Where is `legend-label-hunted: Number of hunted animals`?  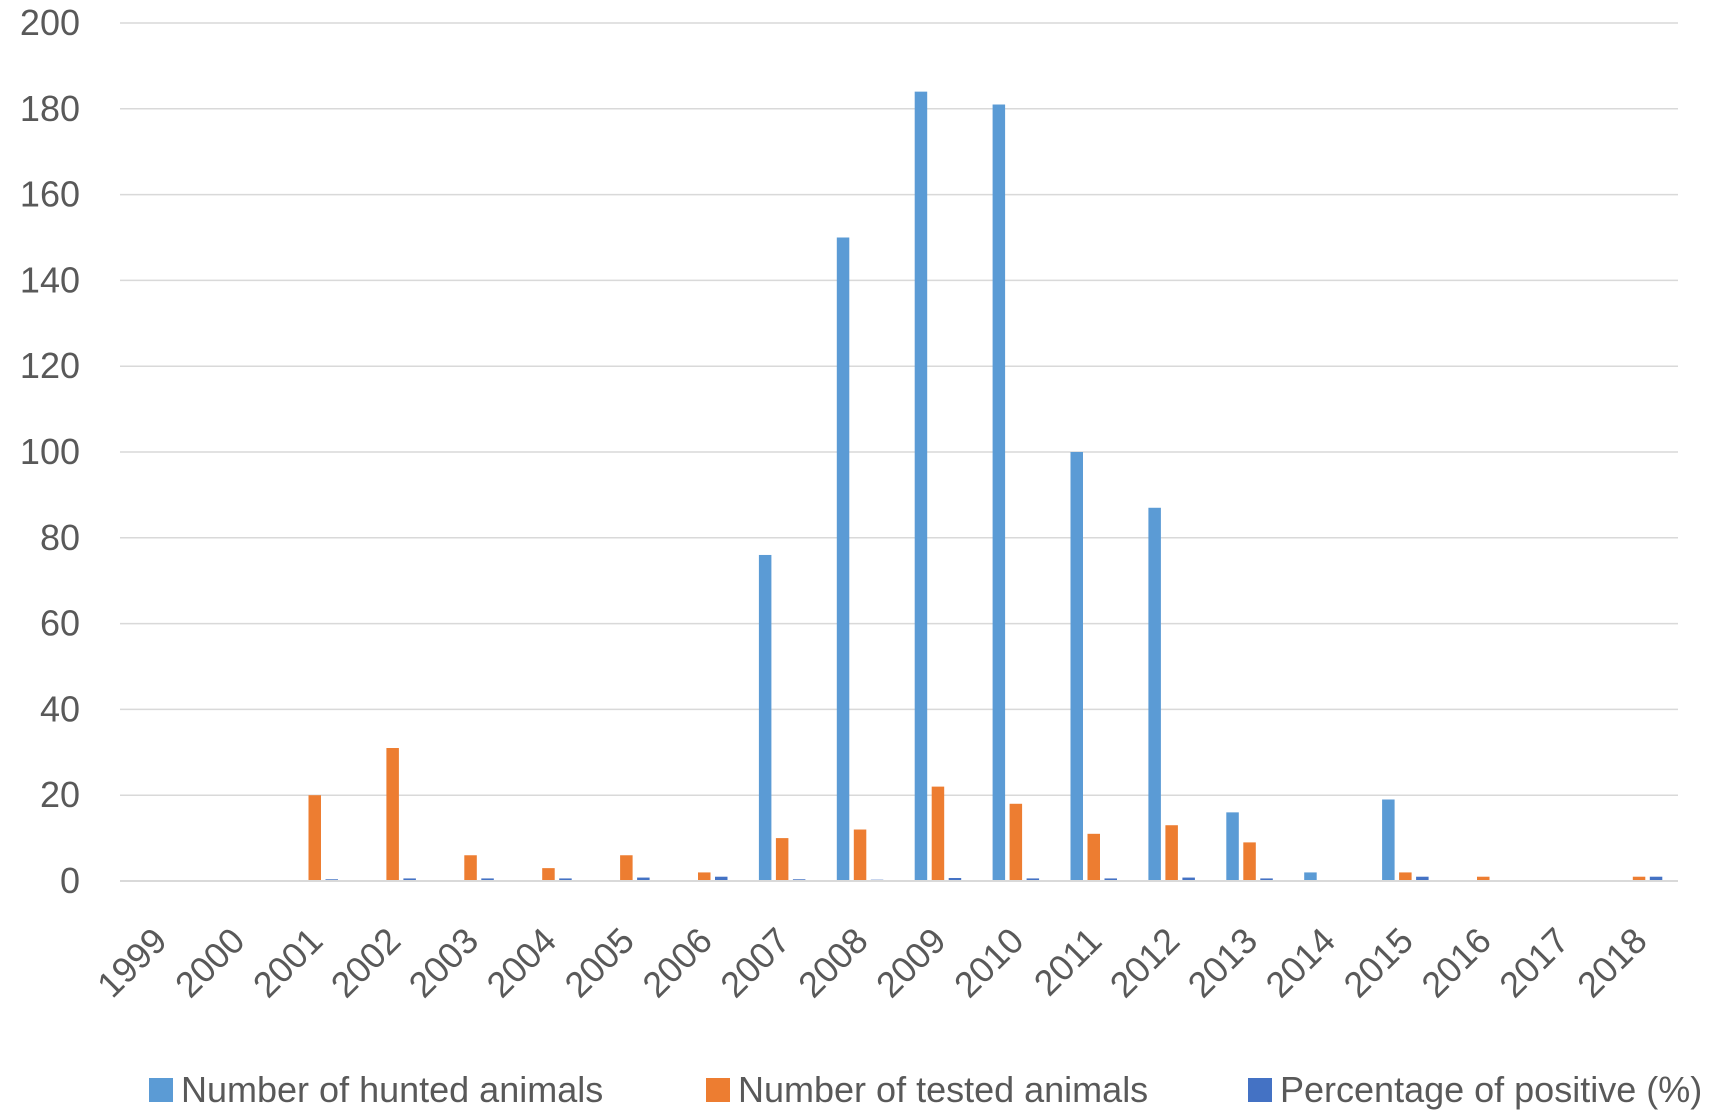 legend-label-hunted: Number of hunted animals is located at coordinates (392, 1089).